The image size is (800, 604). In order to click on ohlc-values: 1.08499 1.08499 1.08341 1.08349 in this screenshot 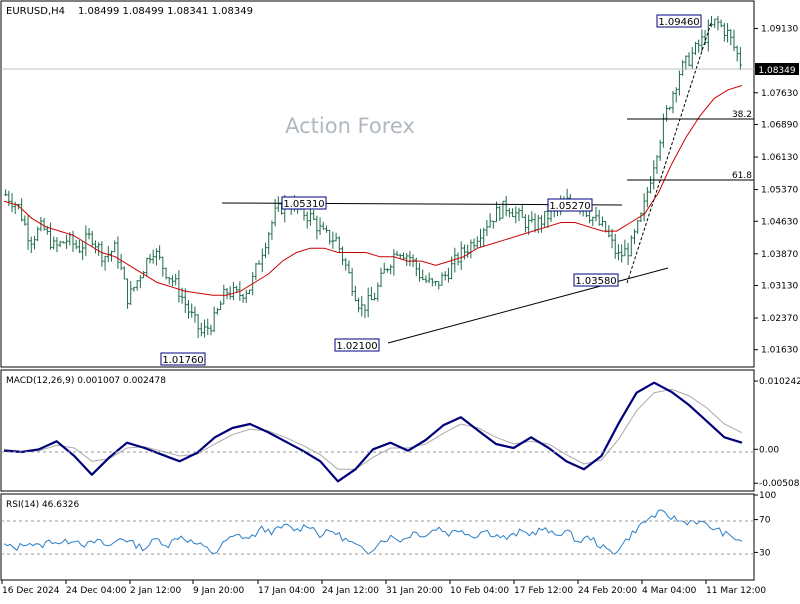, I will do `click(165, 11)`.